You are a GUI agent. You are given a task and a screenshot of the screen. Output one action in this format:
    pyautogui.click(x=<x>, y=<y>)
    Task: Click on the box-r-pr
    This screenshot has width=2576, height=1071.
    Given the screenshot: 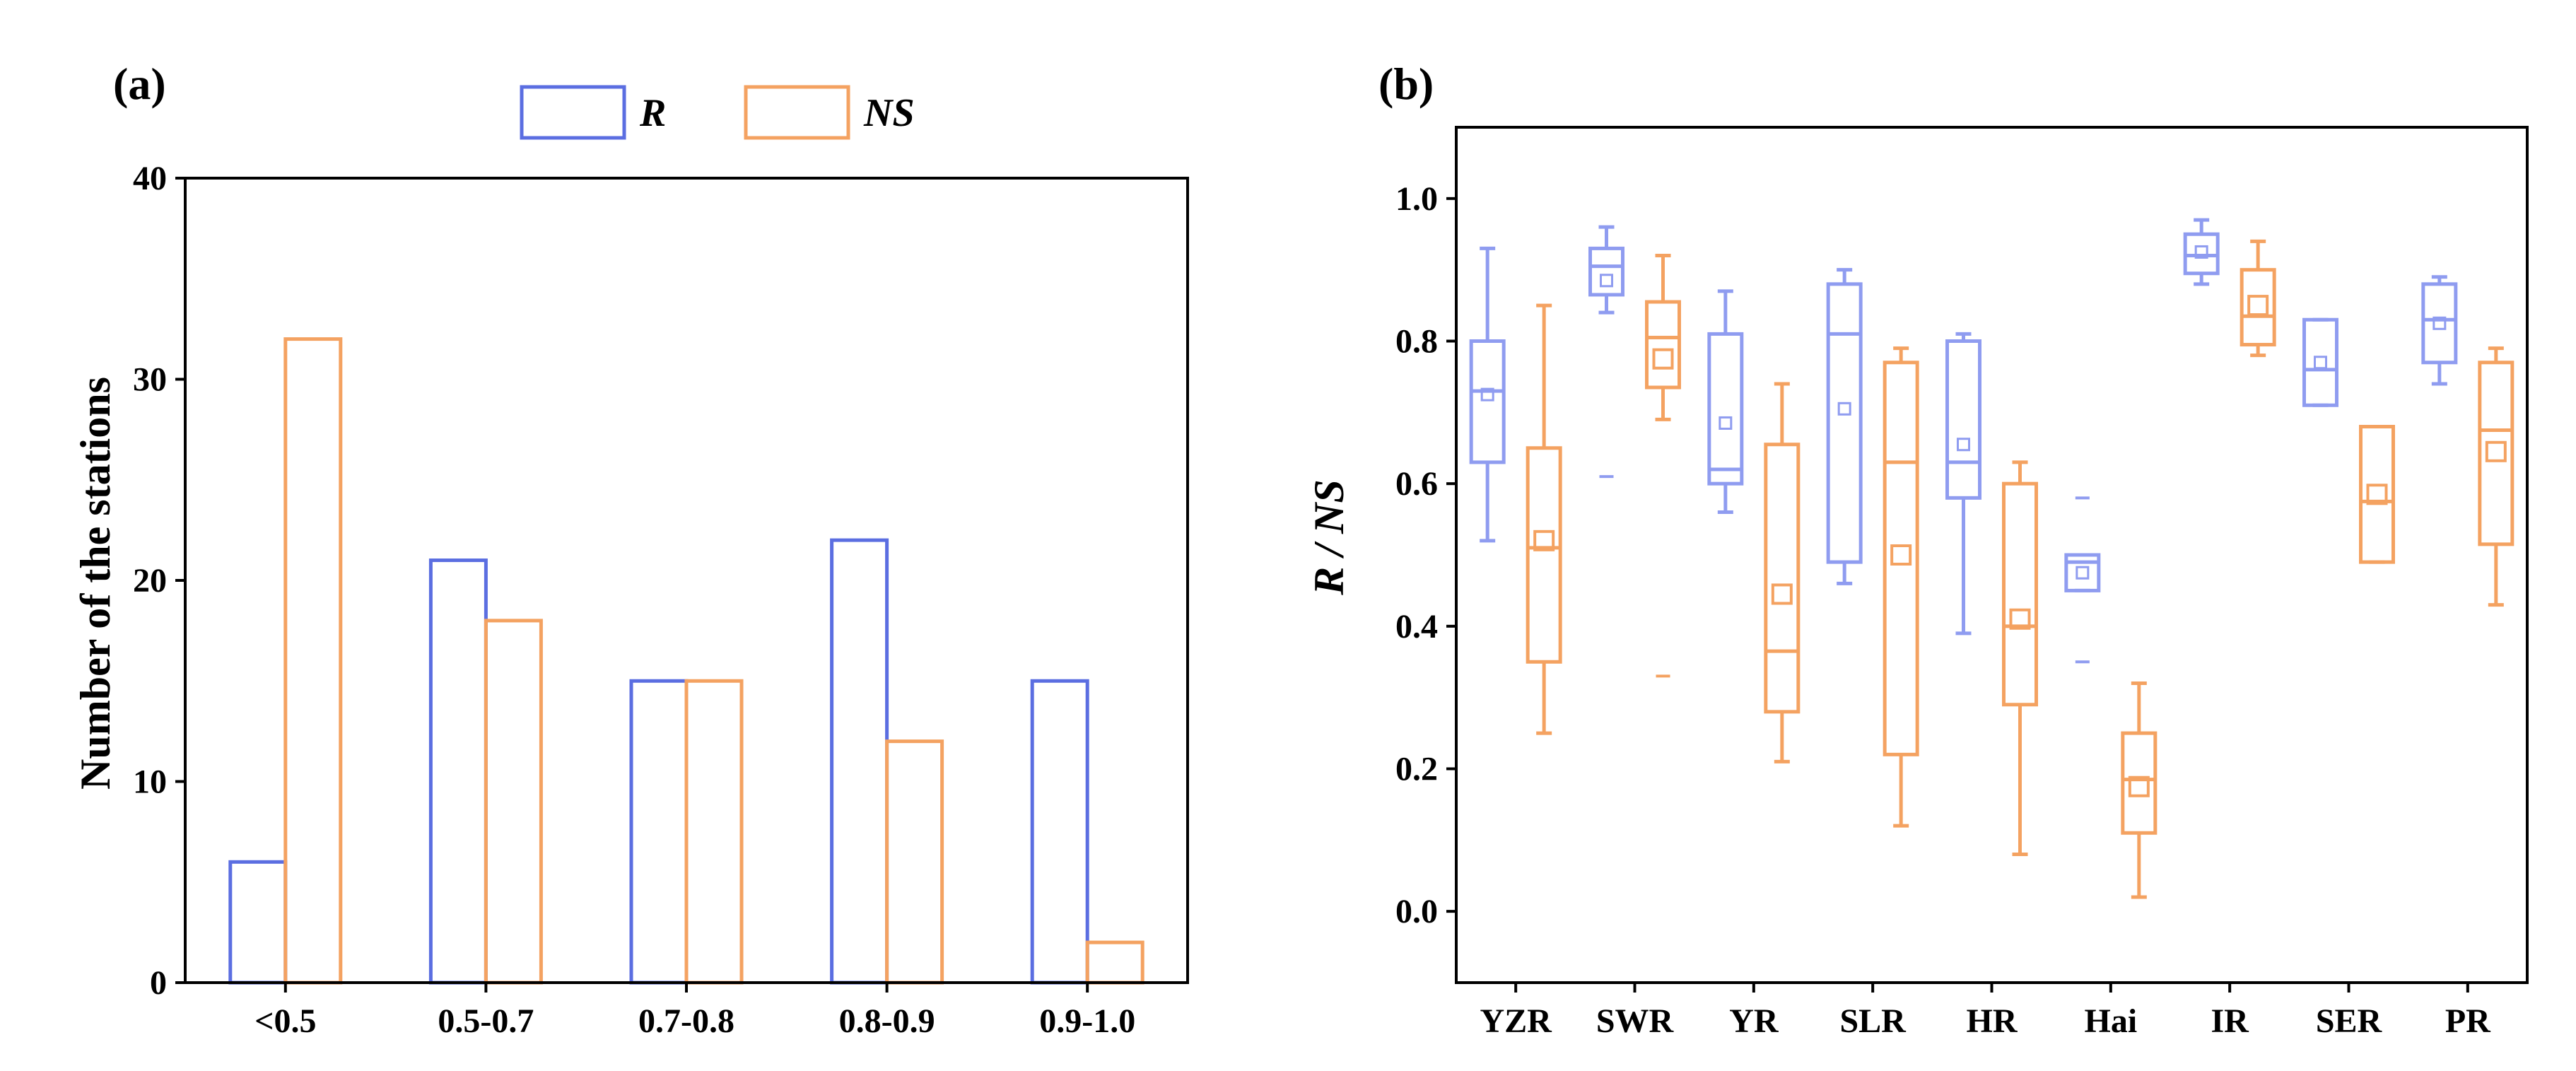 What is the action you would take?
    pyautogui.click(x=2440, y=330)
    